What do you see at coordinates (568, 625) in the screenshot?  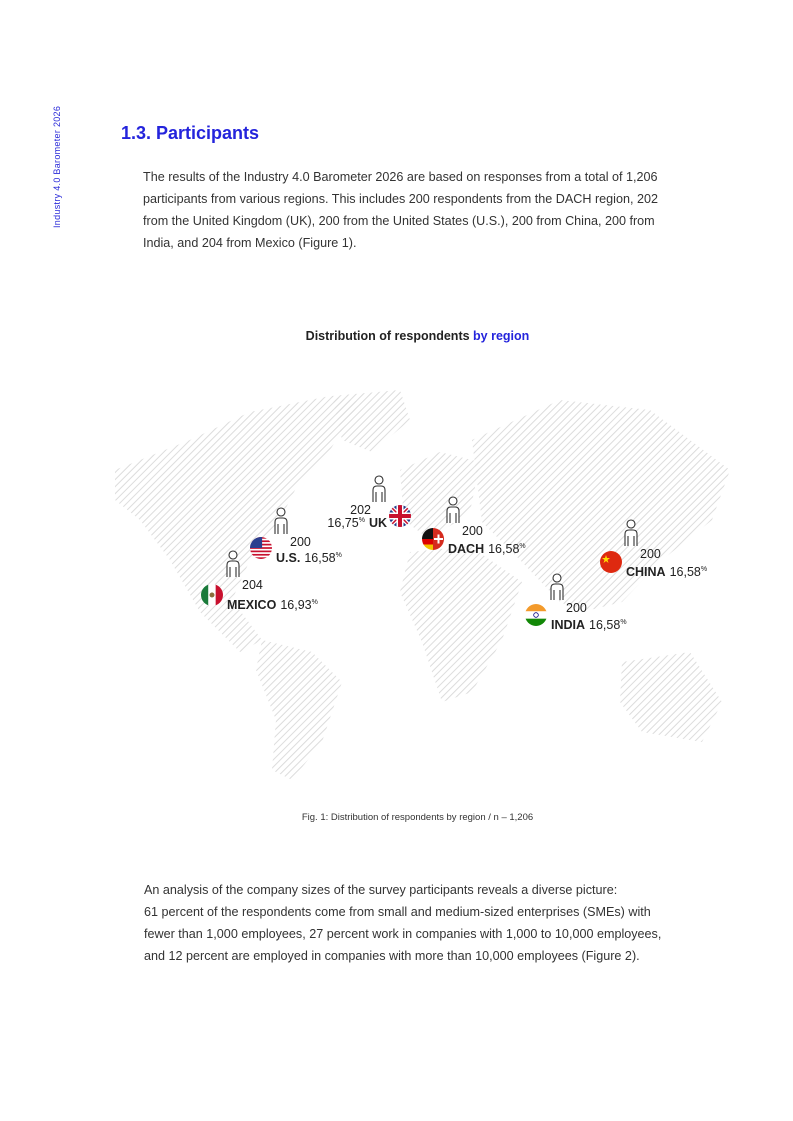 I see `region-name: INDIA` at bounding box center [568, 625].